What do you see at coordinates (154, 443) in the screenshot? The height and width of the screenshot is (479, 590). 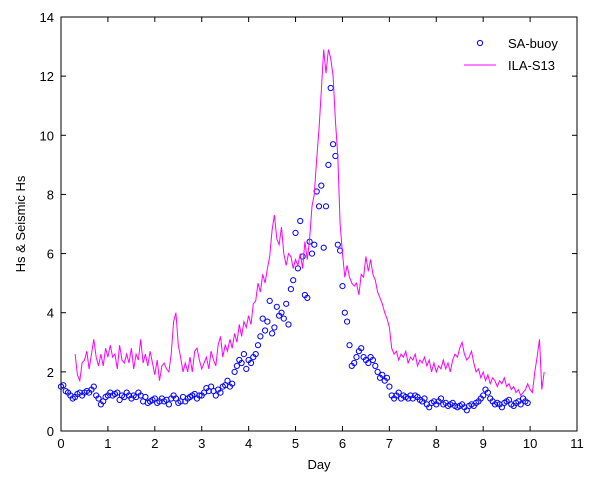 I see `x-tick-label: 2` at bounding box center [154, 443].